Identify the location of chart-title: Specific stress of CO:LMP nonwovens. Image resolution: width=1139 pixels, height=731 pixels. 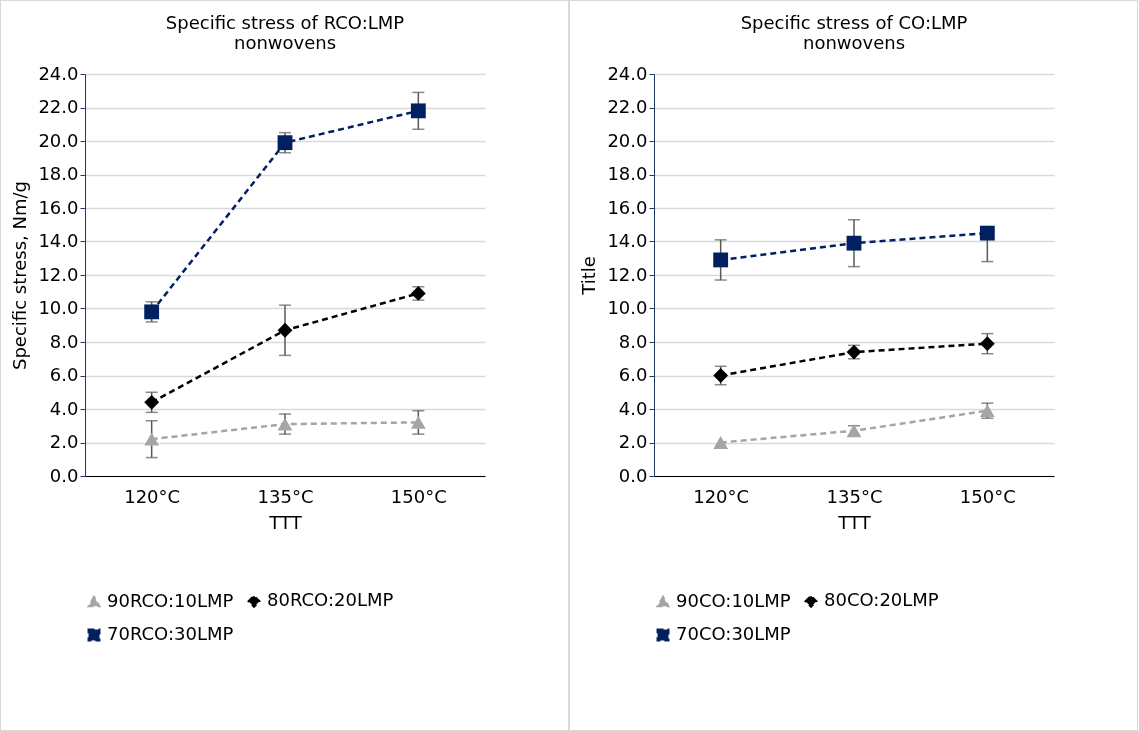
(854, 32).